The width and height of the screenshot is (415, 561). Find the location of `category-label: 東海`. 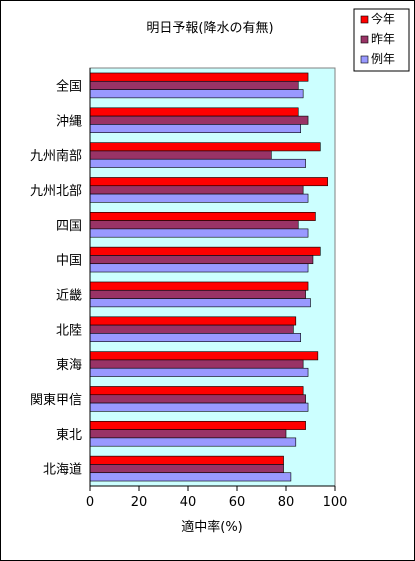

category-label: 東海 is located at coordinates (69, 365).